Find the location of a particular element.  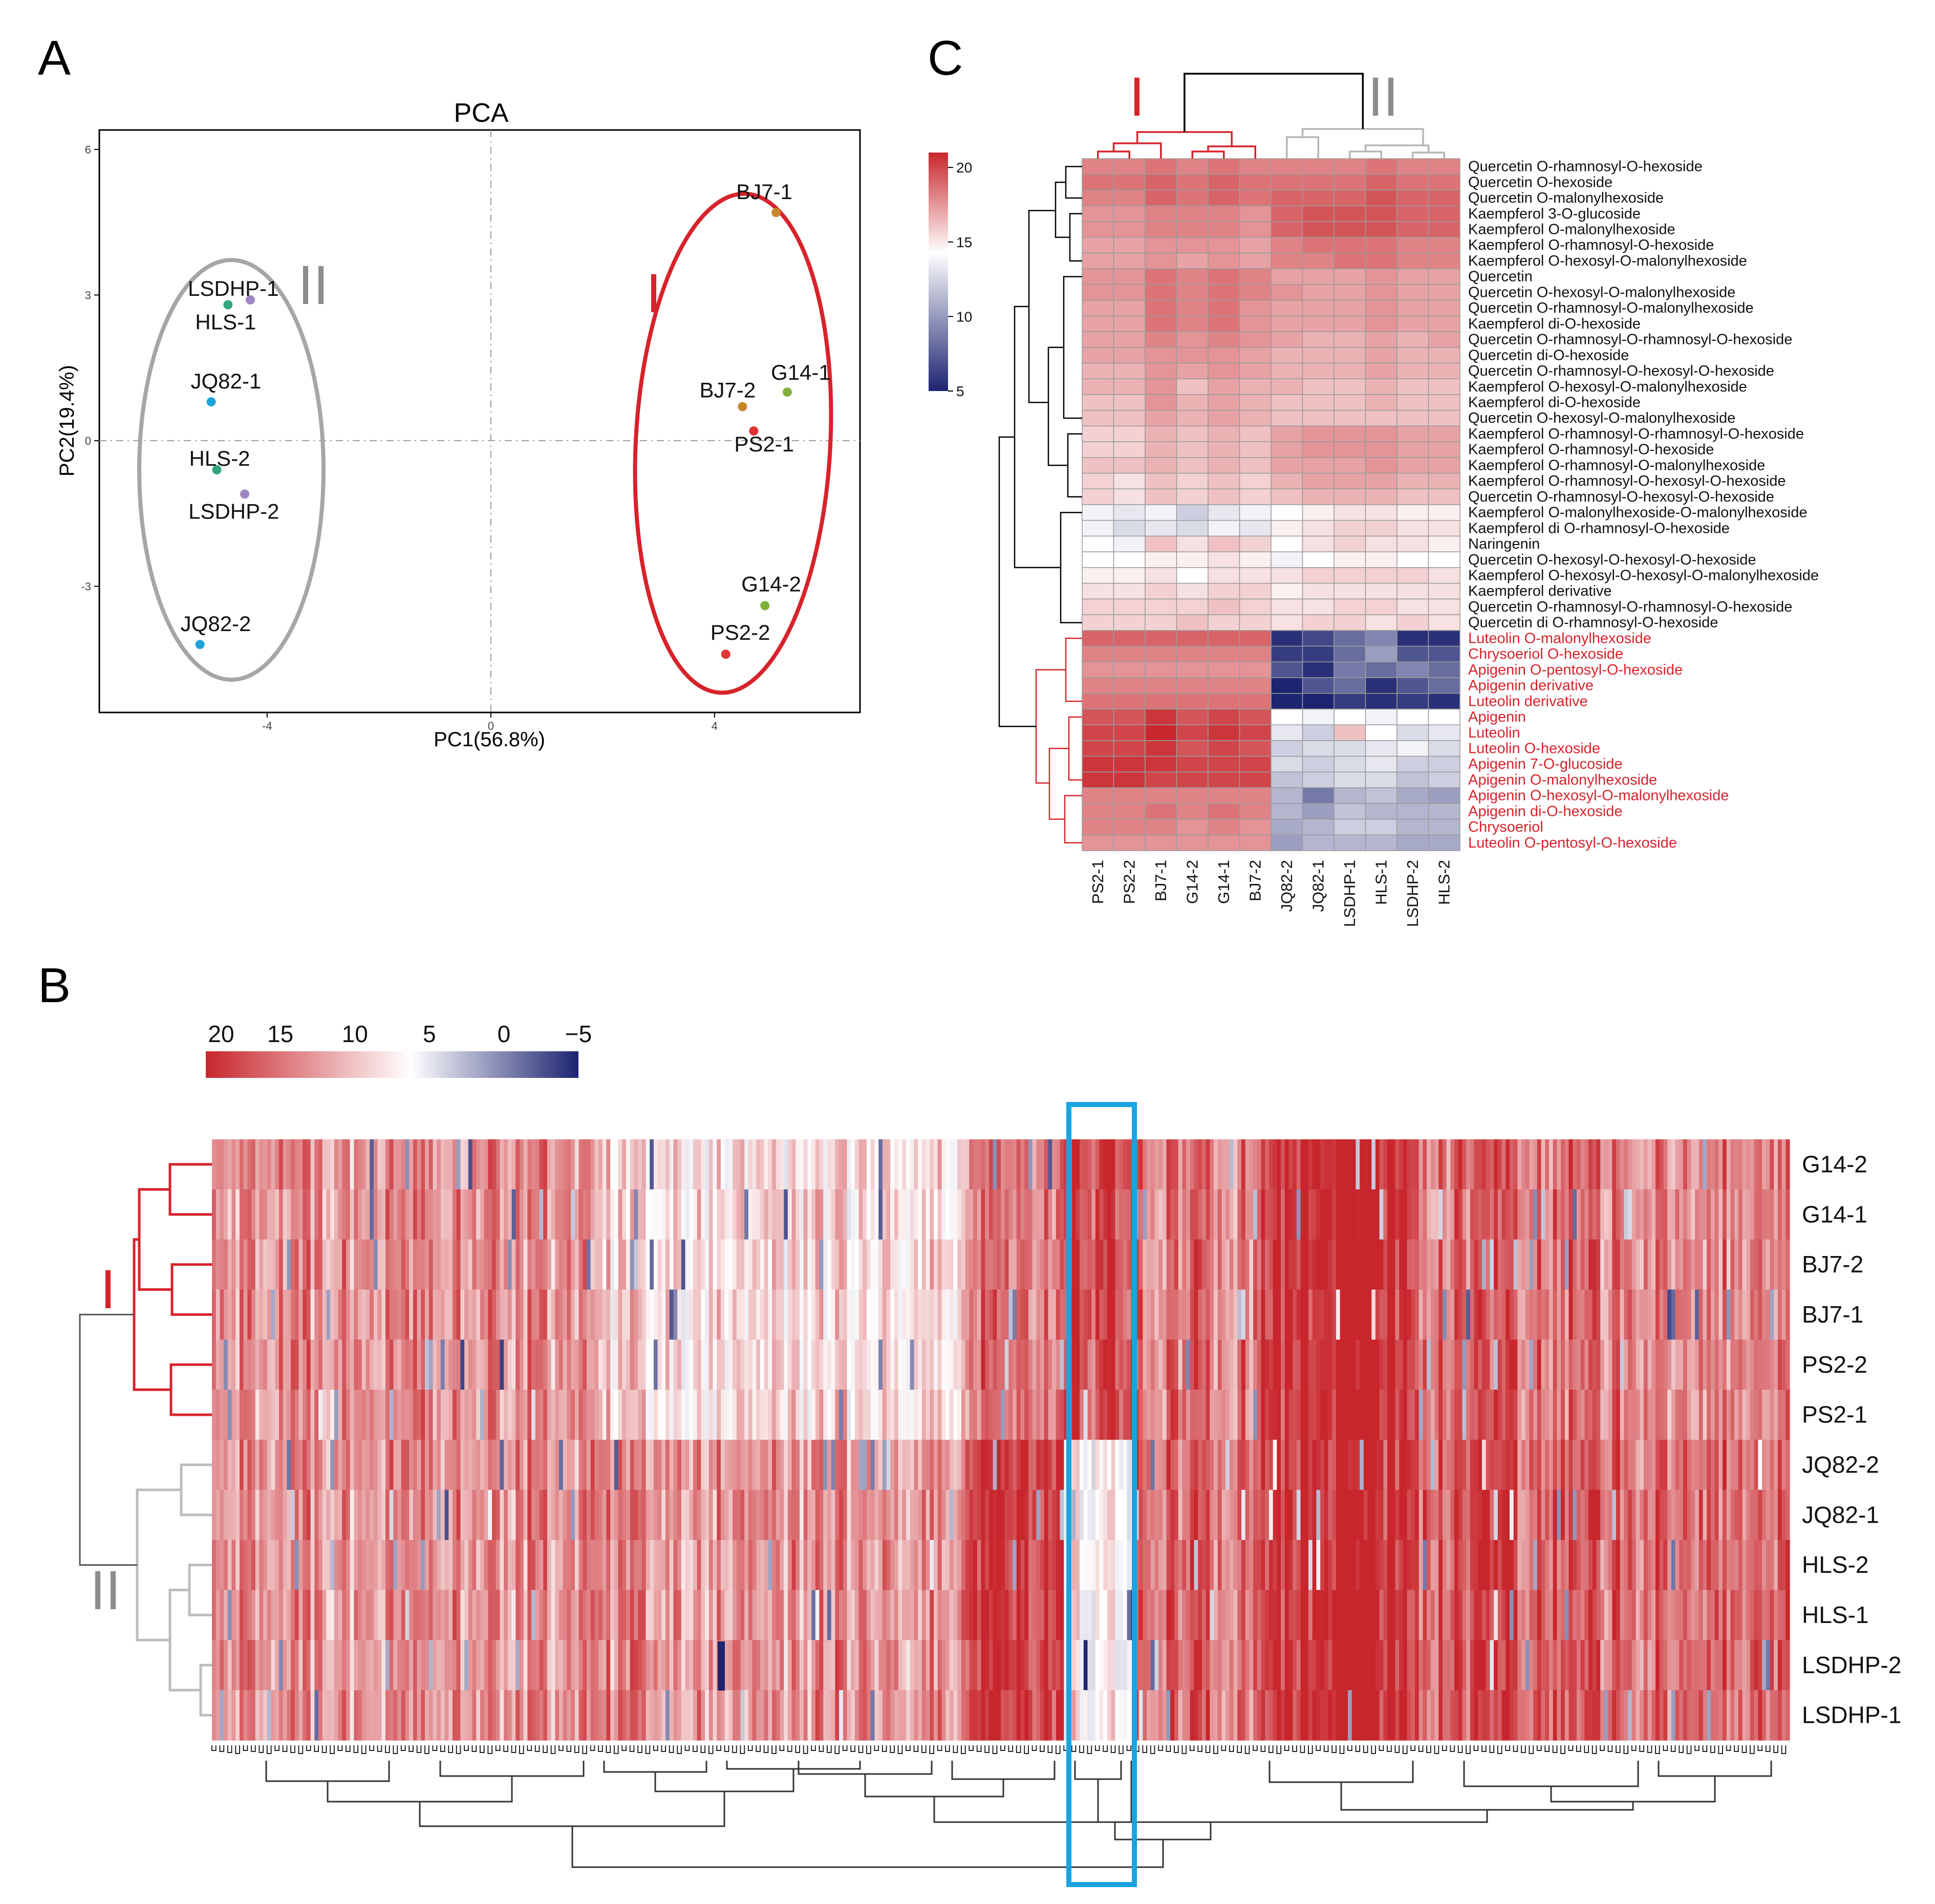

heatmap-c-row-label: Apigenin 7-O-glucoside is located at coordinates (1545, 764).